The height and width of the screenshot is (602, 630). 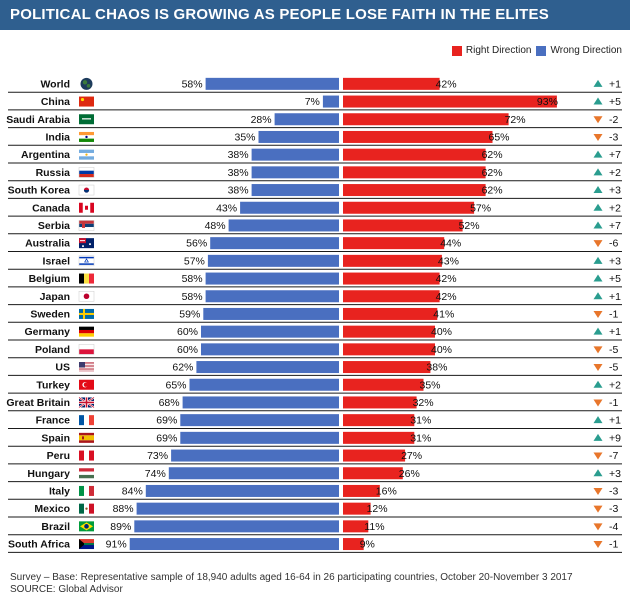 I want to click on category-label: Mexico, so click(x=52, y=509).